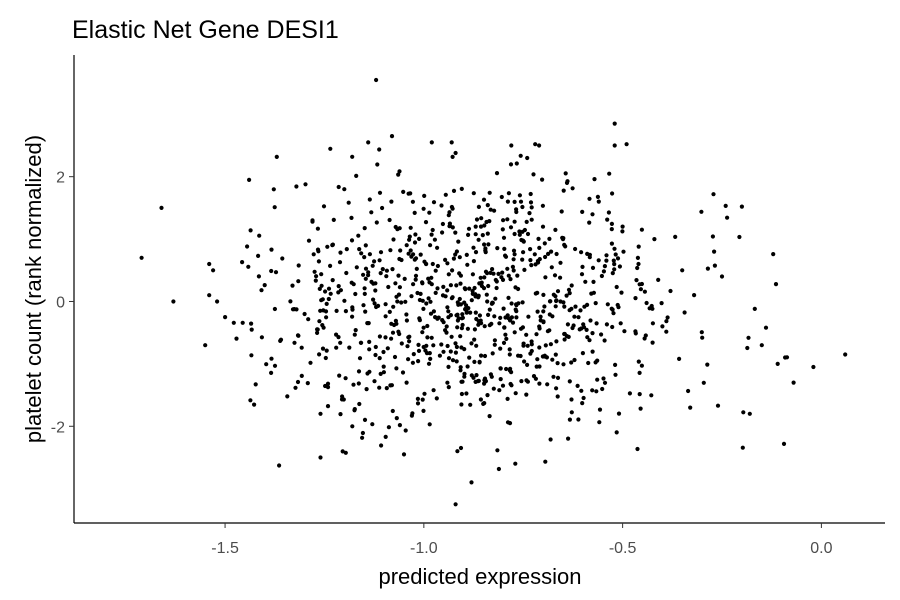 Image resolution: width=900 pixels, height=600 pixels. What do you see at coordinates (58, 427) in the screenshot?
I see `y-tick-label: -2` at bounding box center [58, 427].